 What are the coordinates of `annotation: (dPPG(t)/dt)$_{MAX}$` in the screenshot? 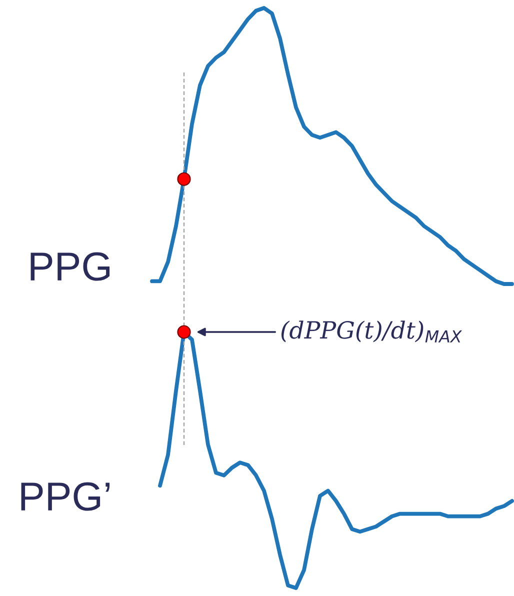 It's located at (371, 331).